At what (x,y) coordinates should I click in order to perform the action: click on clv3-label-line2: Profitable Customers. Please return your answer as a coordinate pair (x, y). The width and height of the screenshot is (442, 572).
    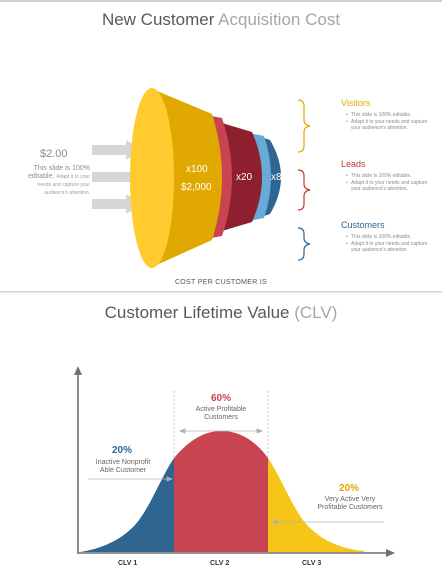
    Looking at the image, I should click on (350, 507).